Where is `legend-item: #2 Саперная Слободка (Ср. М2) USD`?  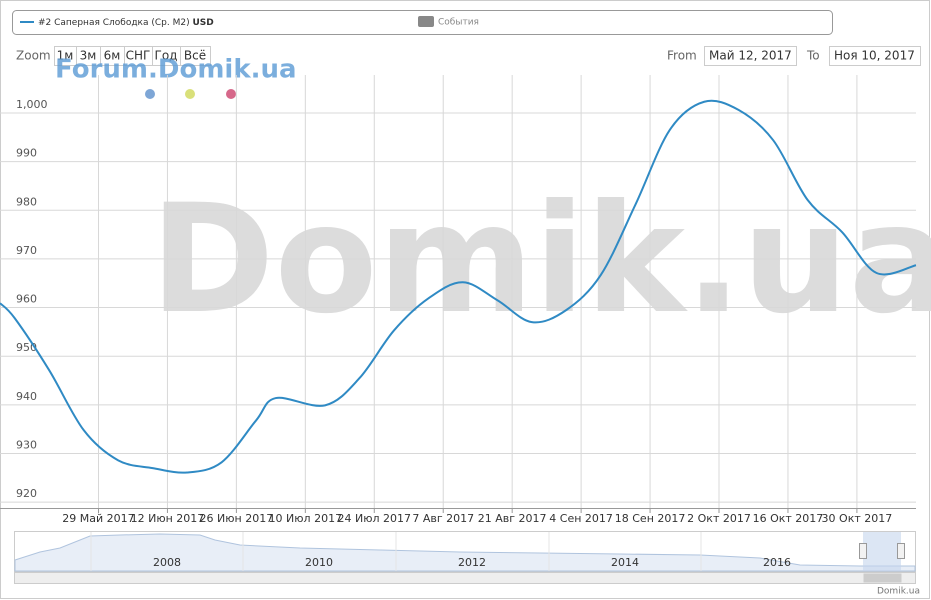 legend-item: #2 Саперная Слободка (Ср. М2) USD is located at coordinates (126, 23).